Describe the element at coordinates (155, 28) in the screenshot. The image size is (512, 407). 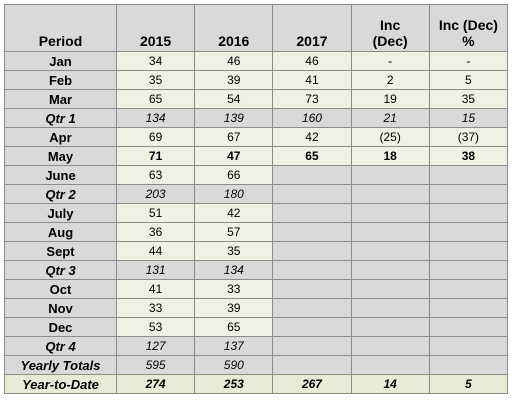
I see `header-cell: 2015` at that location.